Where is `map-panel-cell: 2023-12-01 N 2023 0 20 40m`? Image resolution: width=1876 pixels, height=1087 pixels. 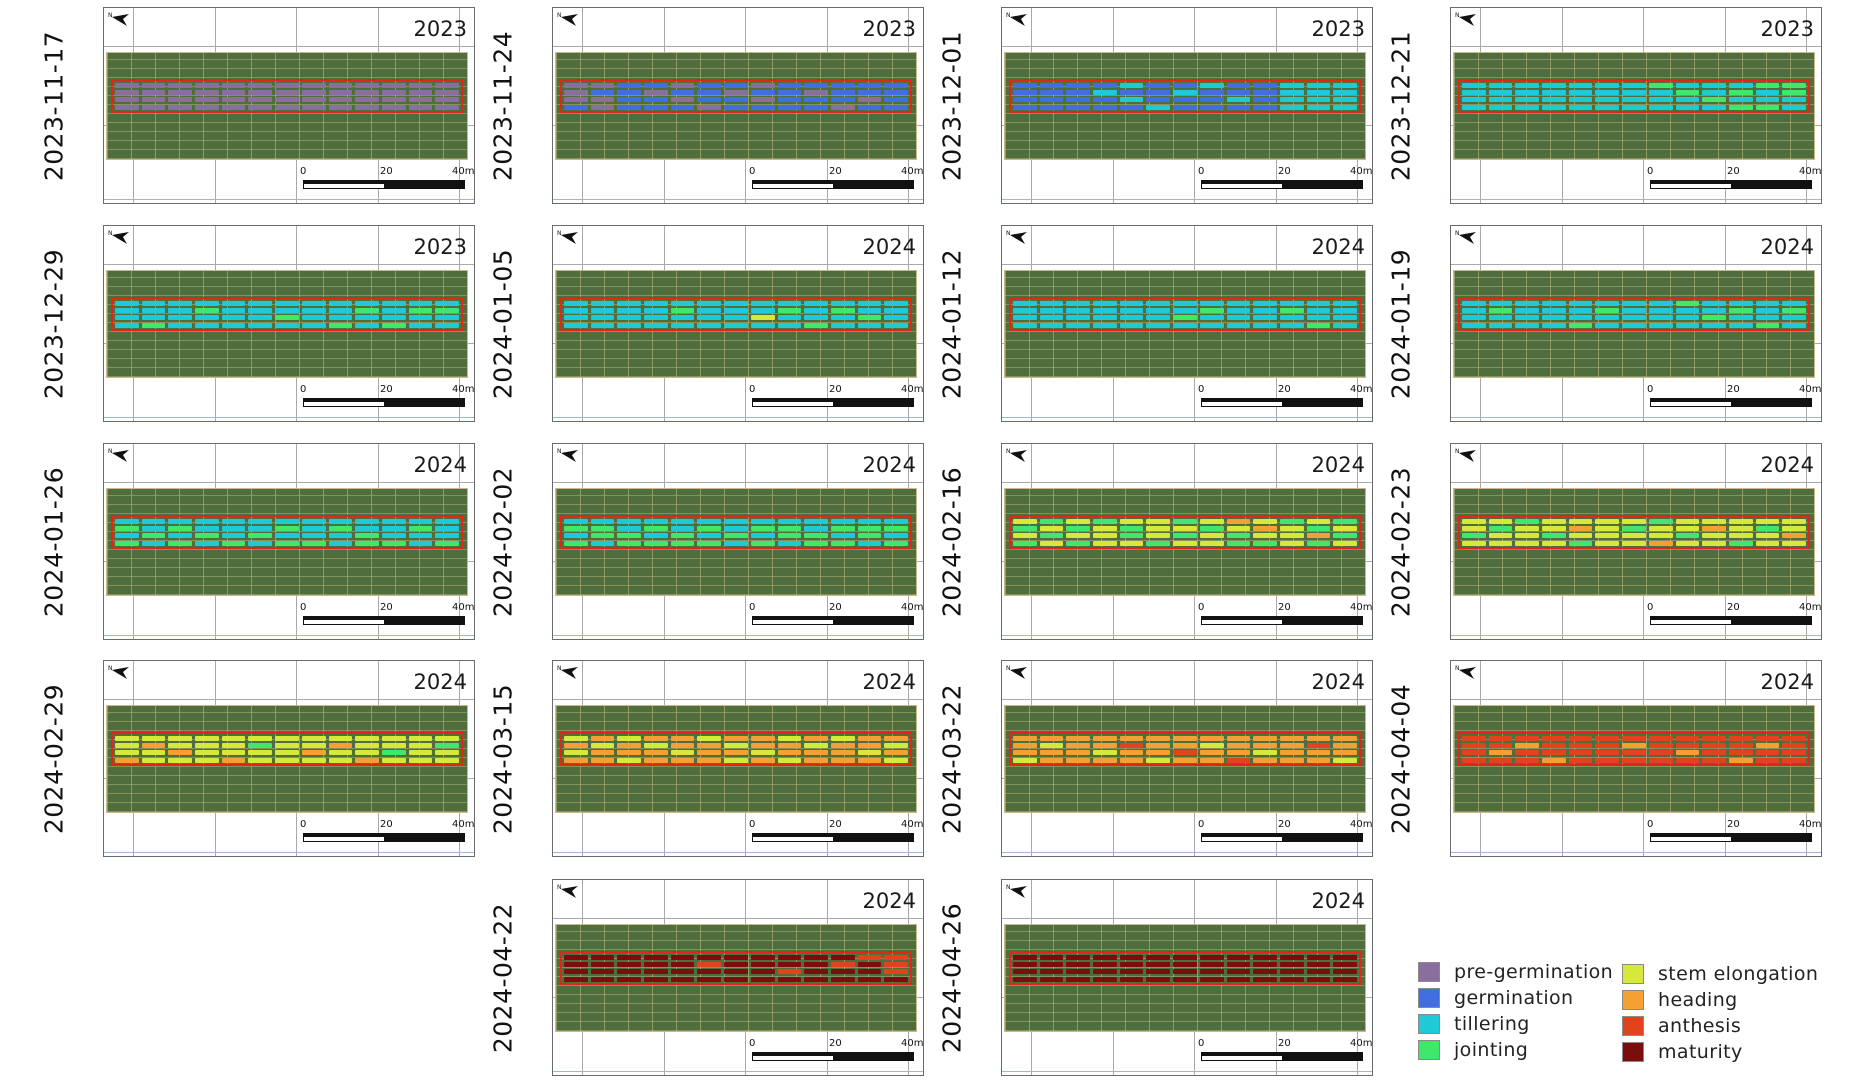 map-panel-cell: 2023-12-01 N 2023 0 20 40m is located at coordinates (1135, 107).